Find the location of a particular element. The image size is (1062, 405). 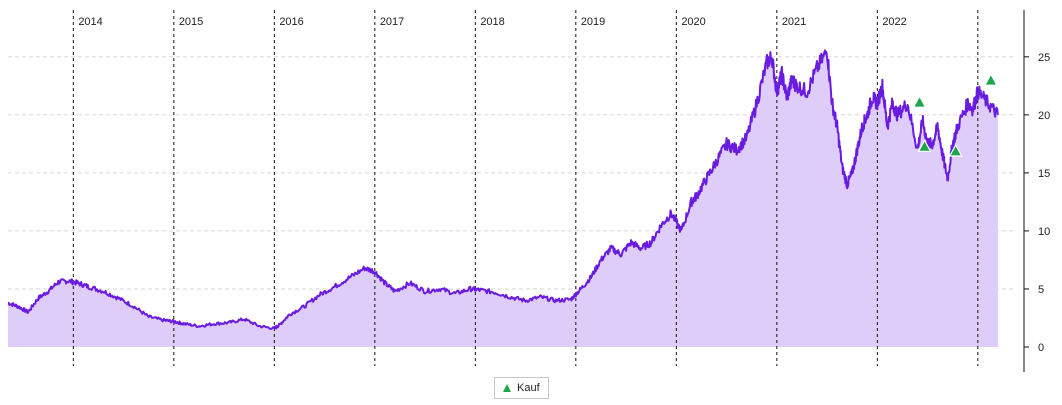

y-tick-label: 20 is located at coordinates (1044, 116).